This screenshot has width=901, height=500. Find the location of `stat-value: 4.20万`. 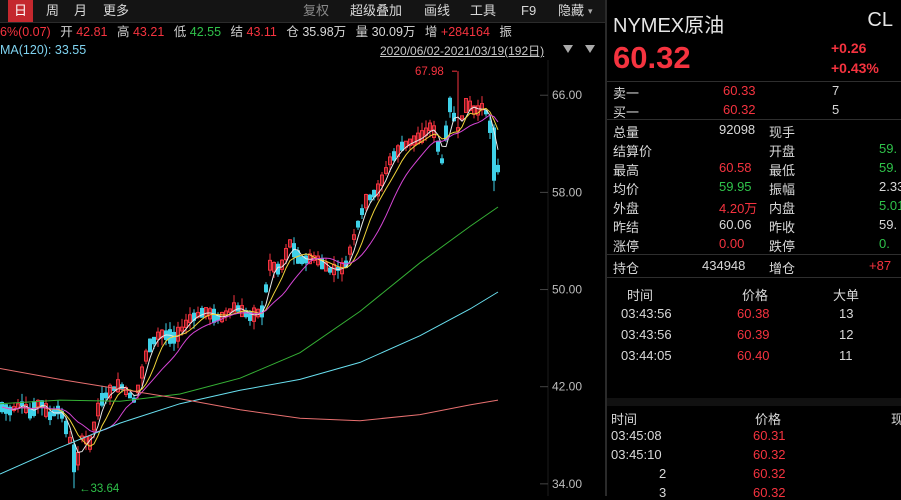

stat-value: 4.20万 is located at coordinates (738, 208).